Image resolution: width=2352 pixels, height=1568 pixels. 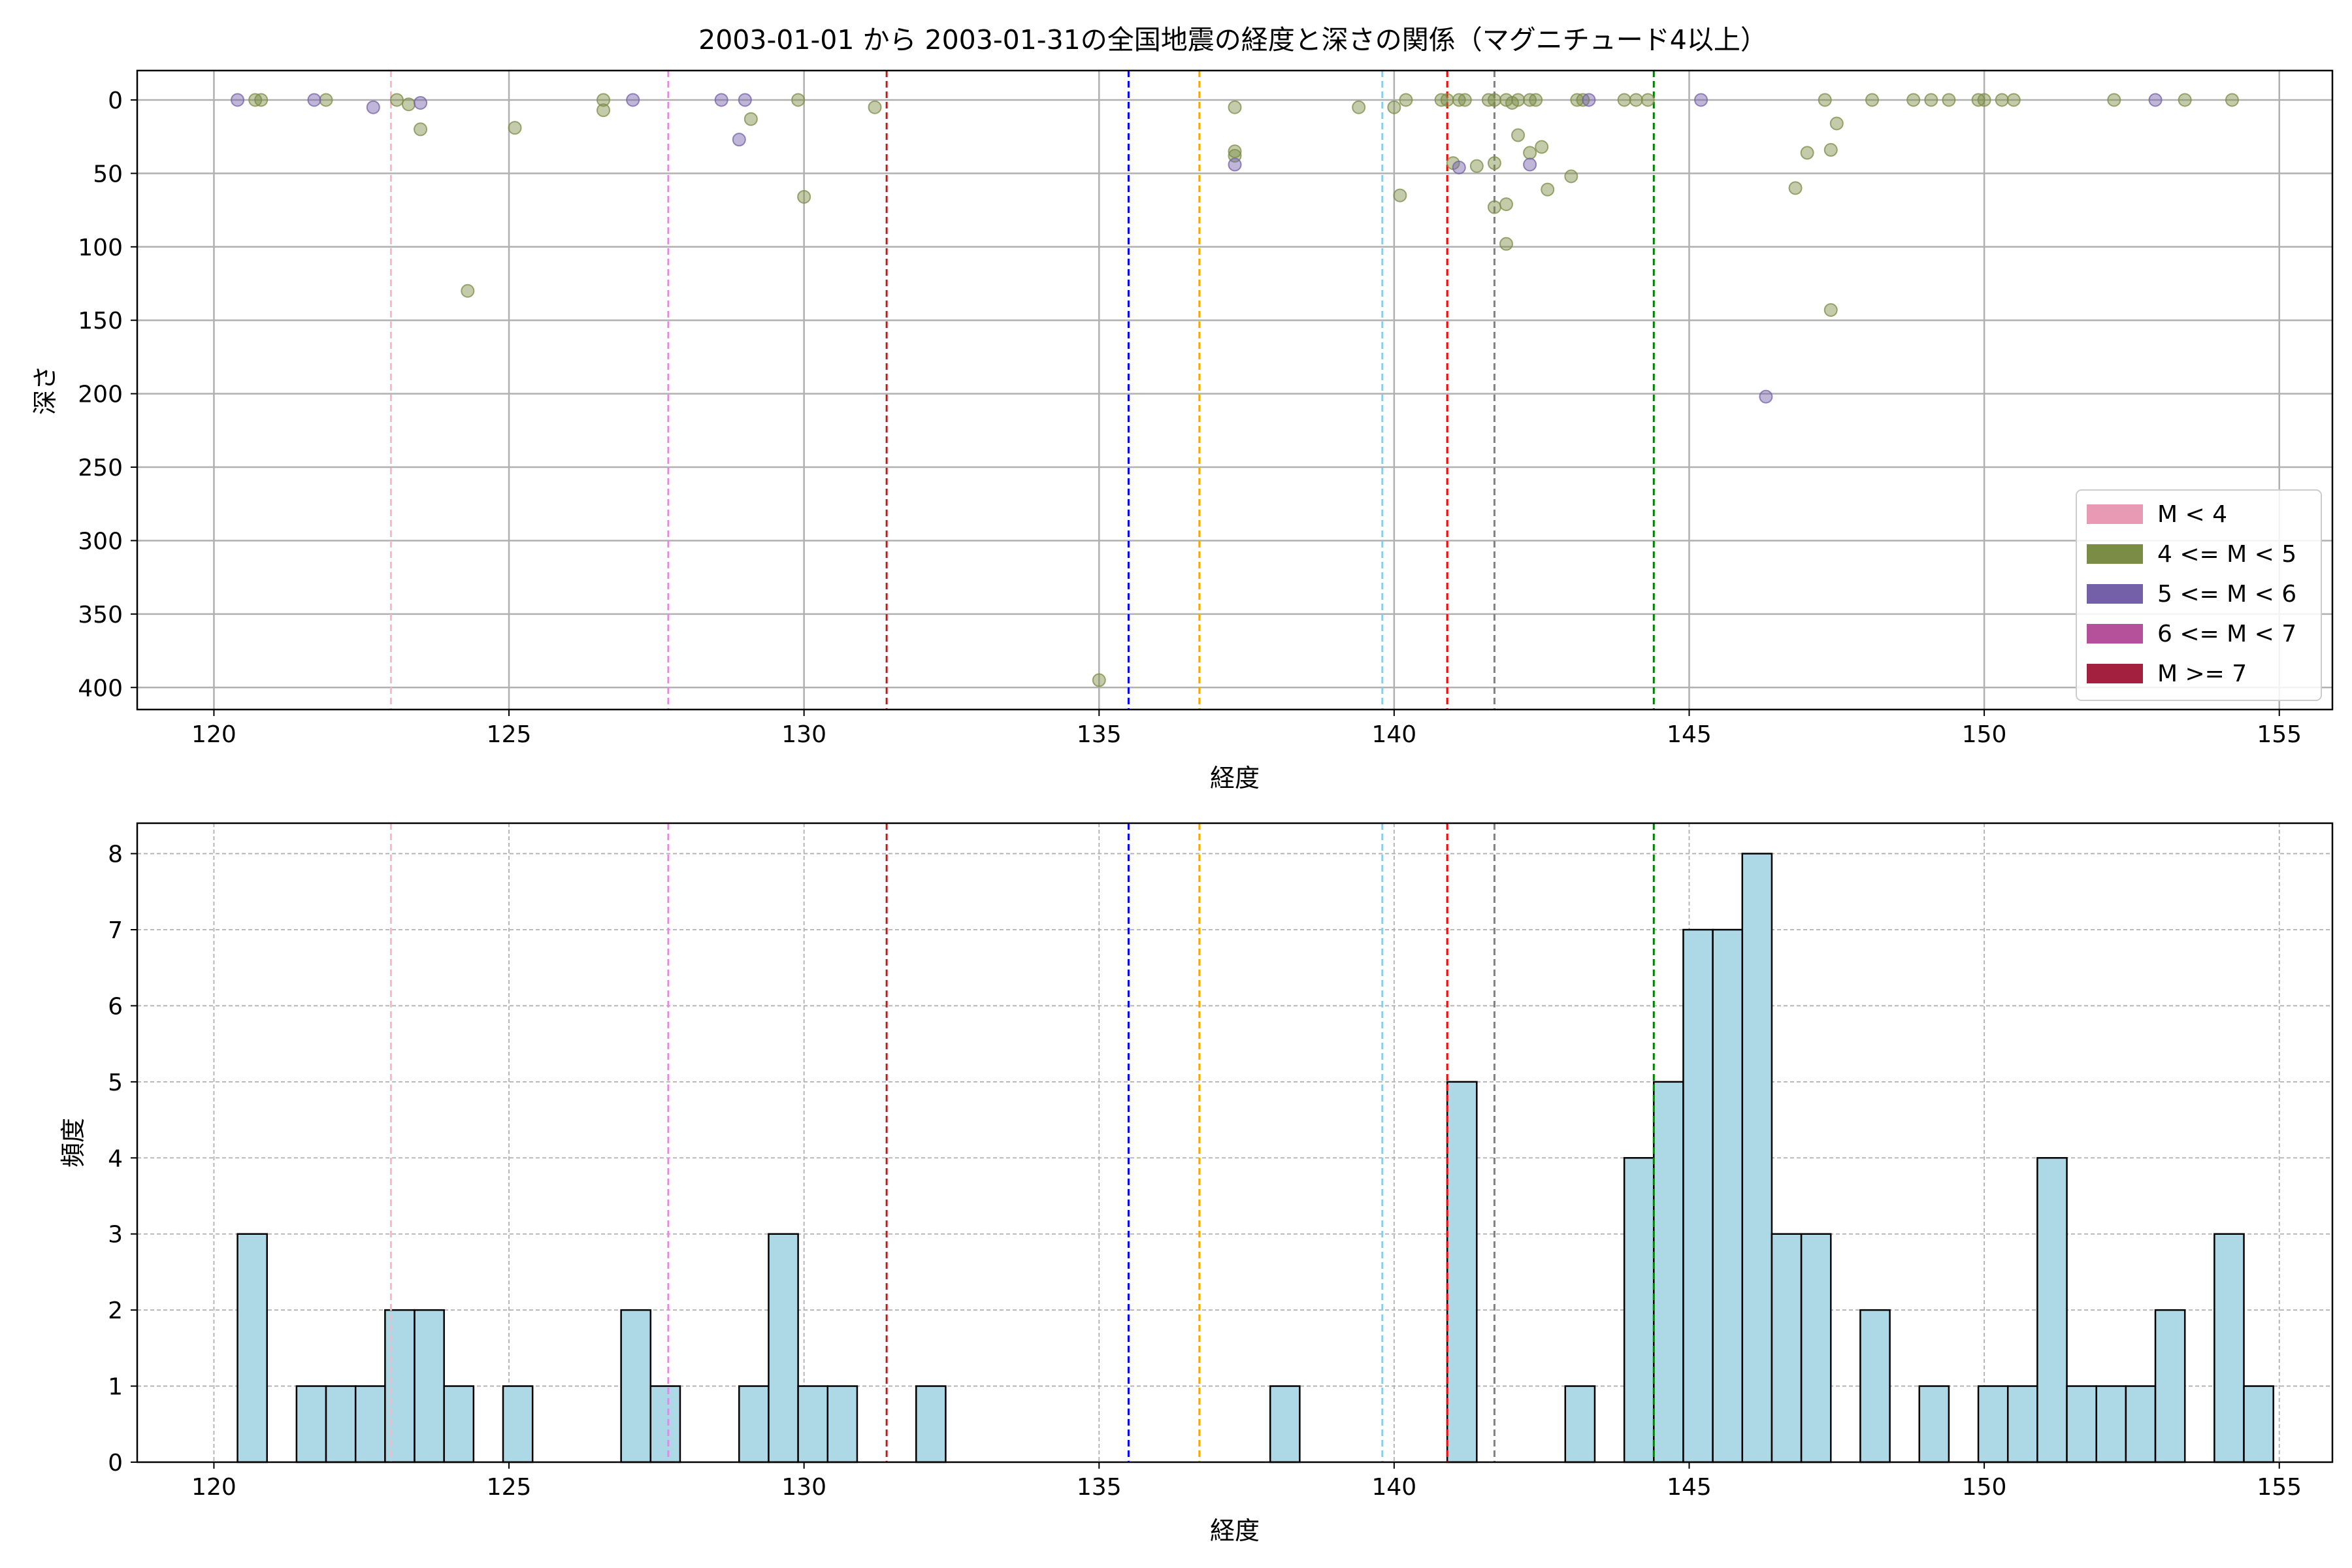 I want to click on hist-y-tick-label: 3, so click(x=115, y=1235).